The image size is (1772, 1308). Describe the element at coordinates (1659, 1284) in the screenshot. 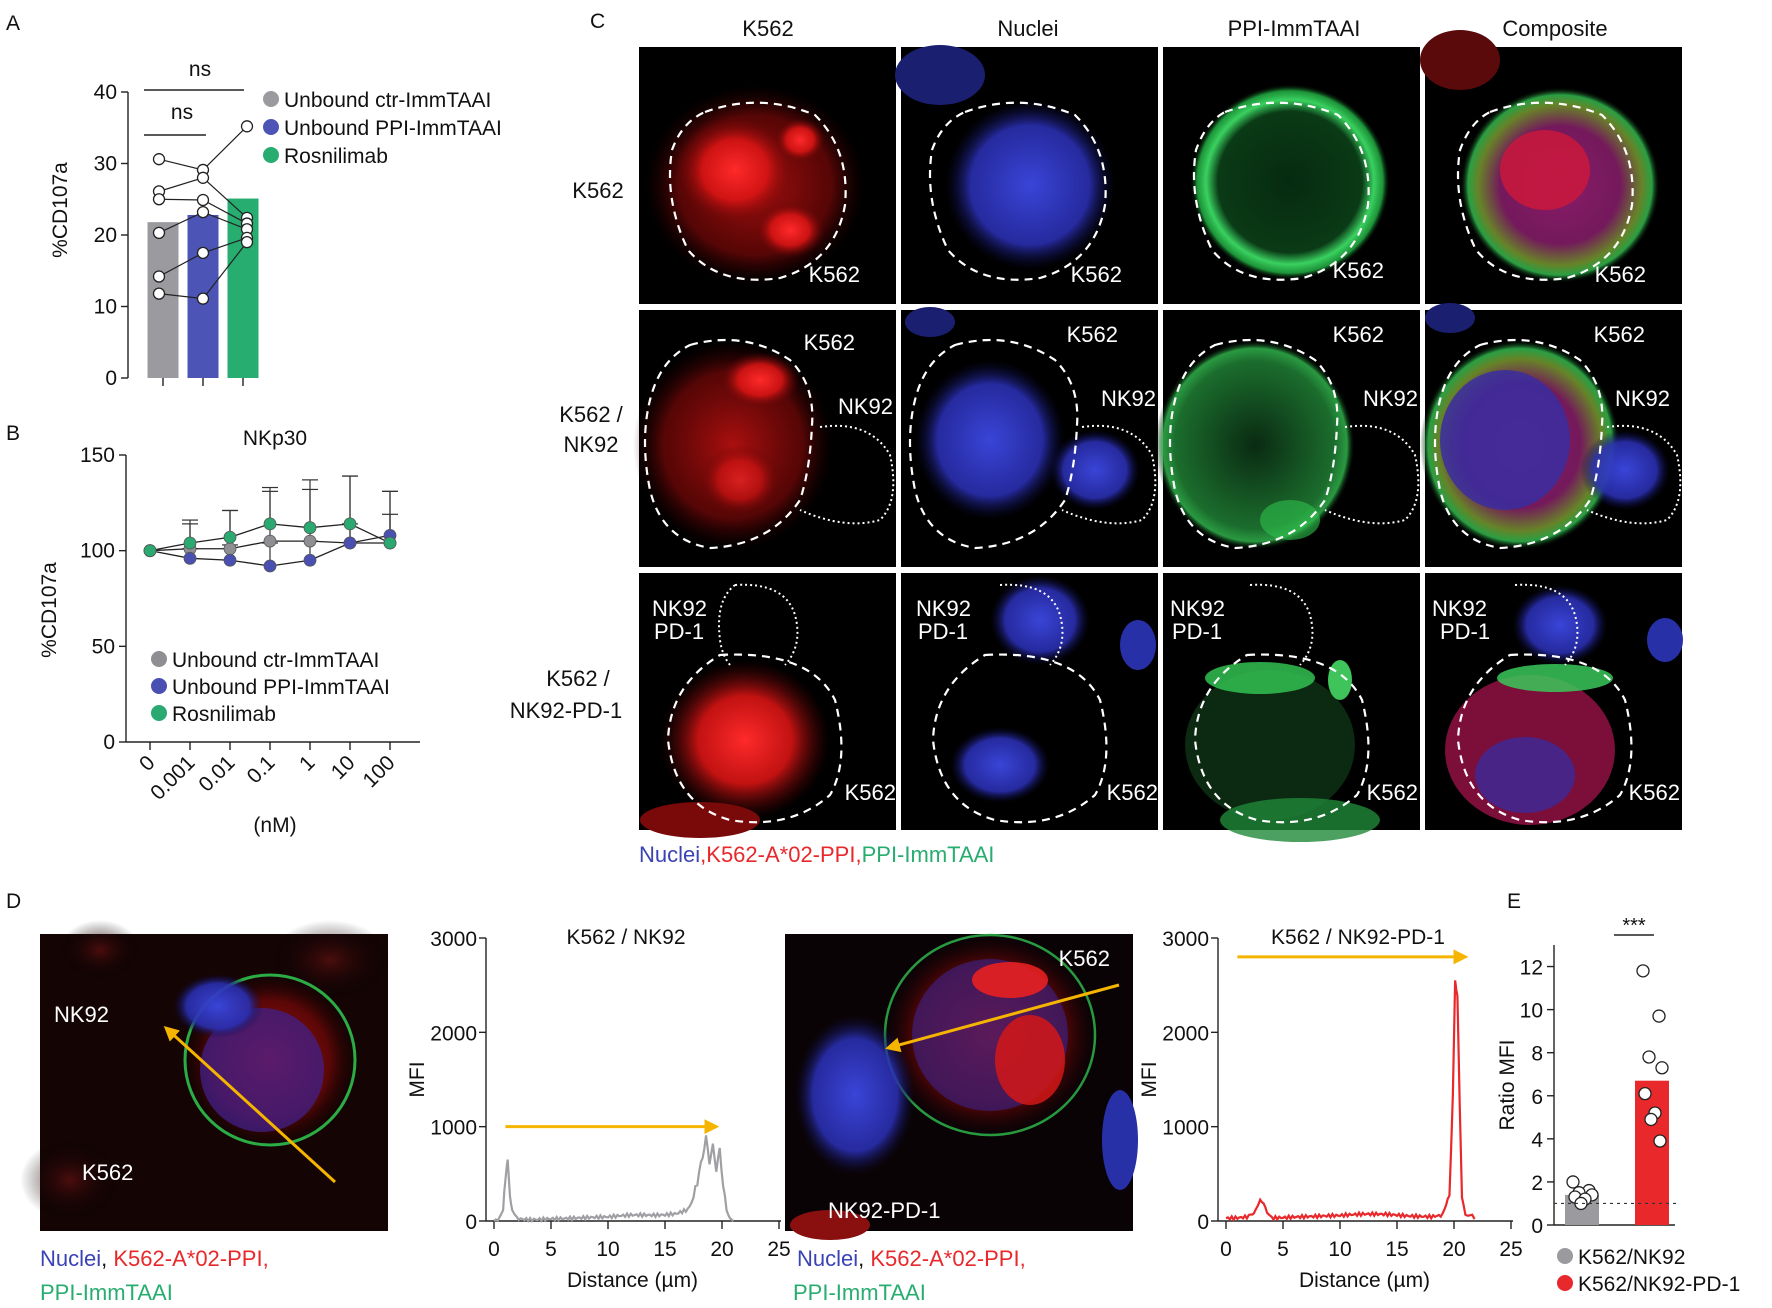

I see `legend-e-pd1: K562/NK92-PD-1` at that location.